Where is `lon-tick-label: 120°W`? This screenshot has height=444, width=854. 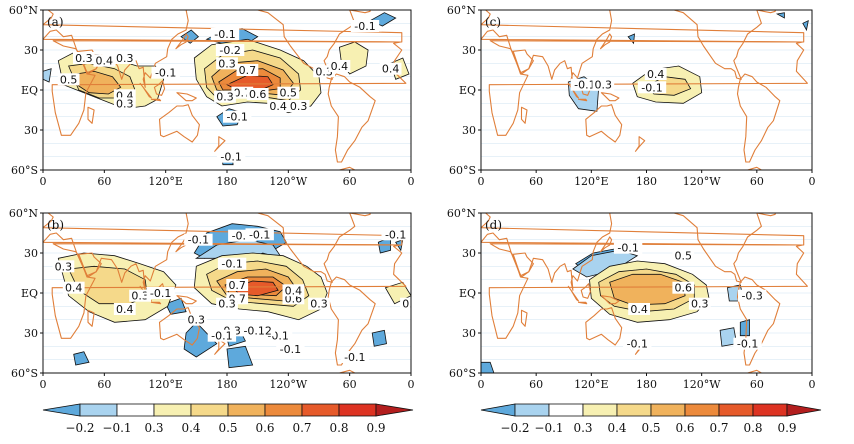 lon-tick-label: 120°W is located at coordinates (288, 181).